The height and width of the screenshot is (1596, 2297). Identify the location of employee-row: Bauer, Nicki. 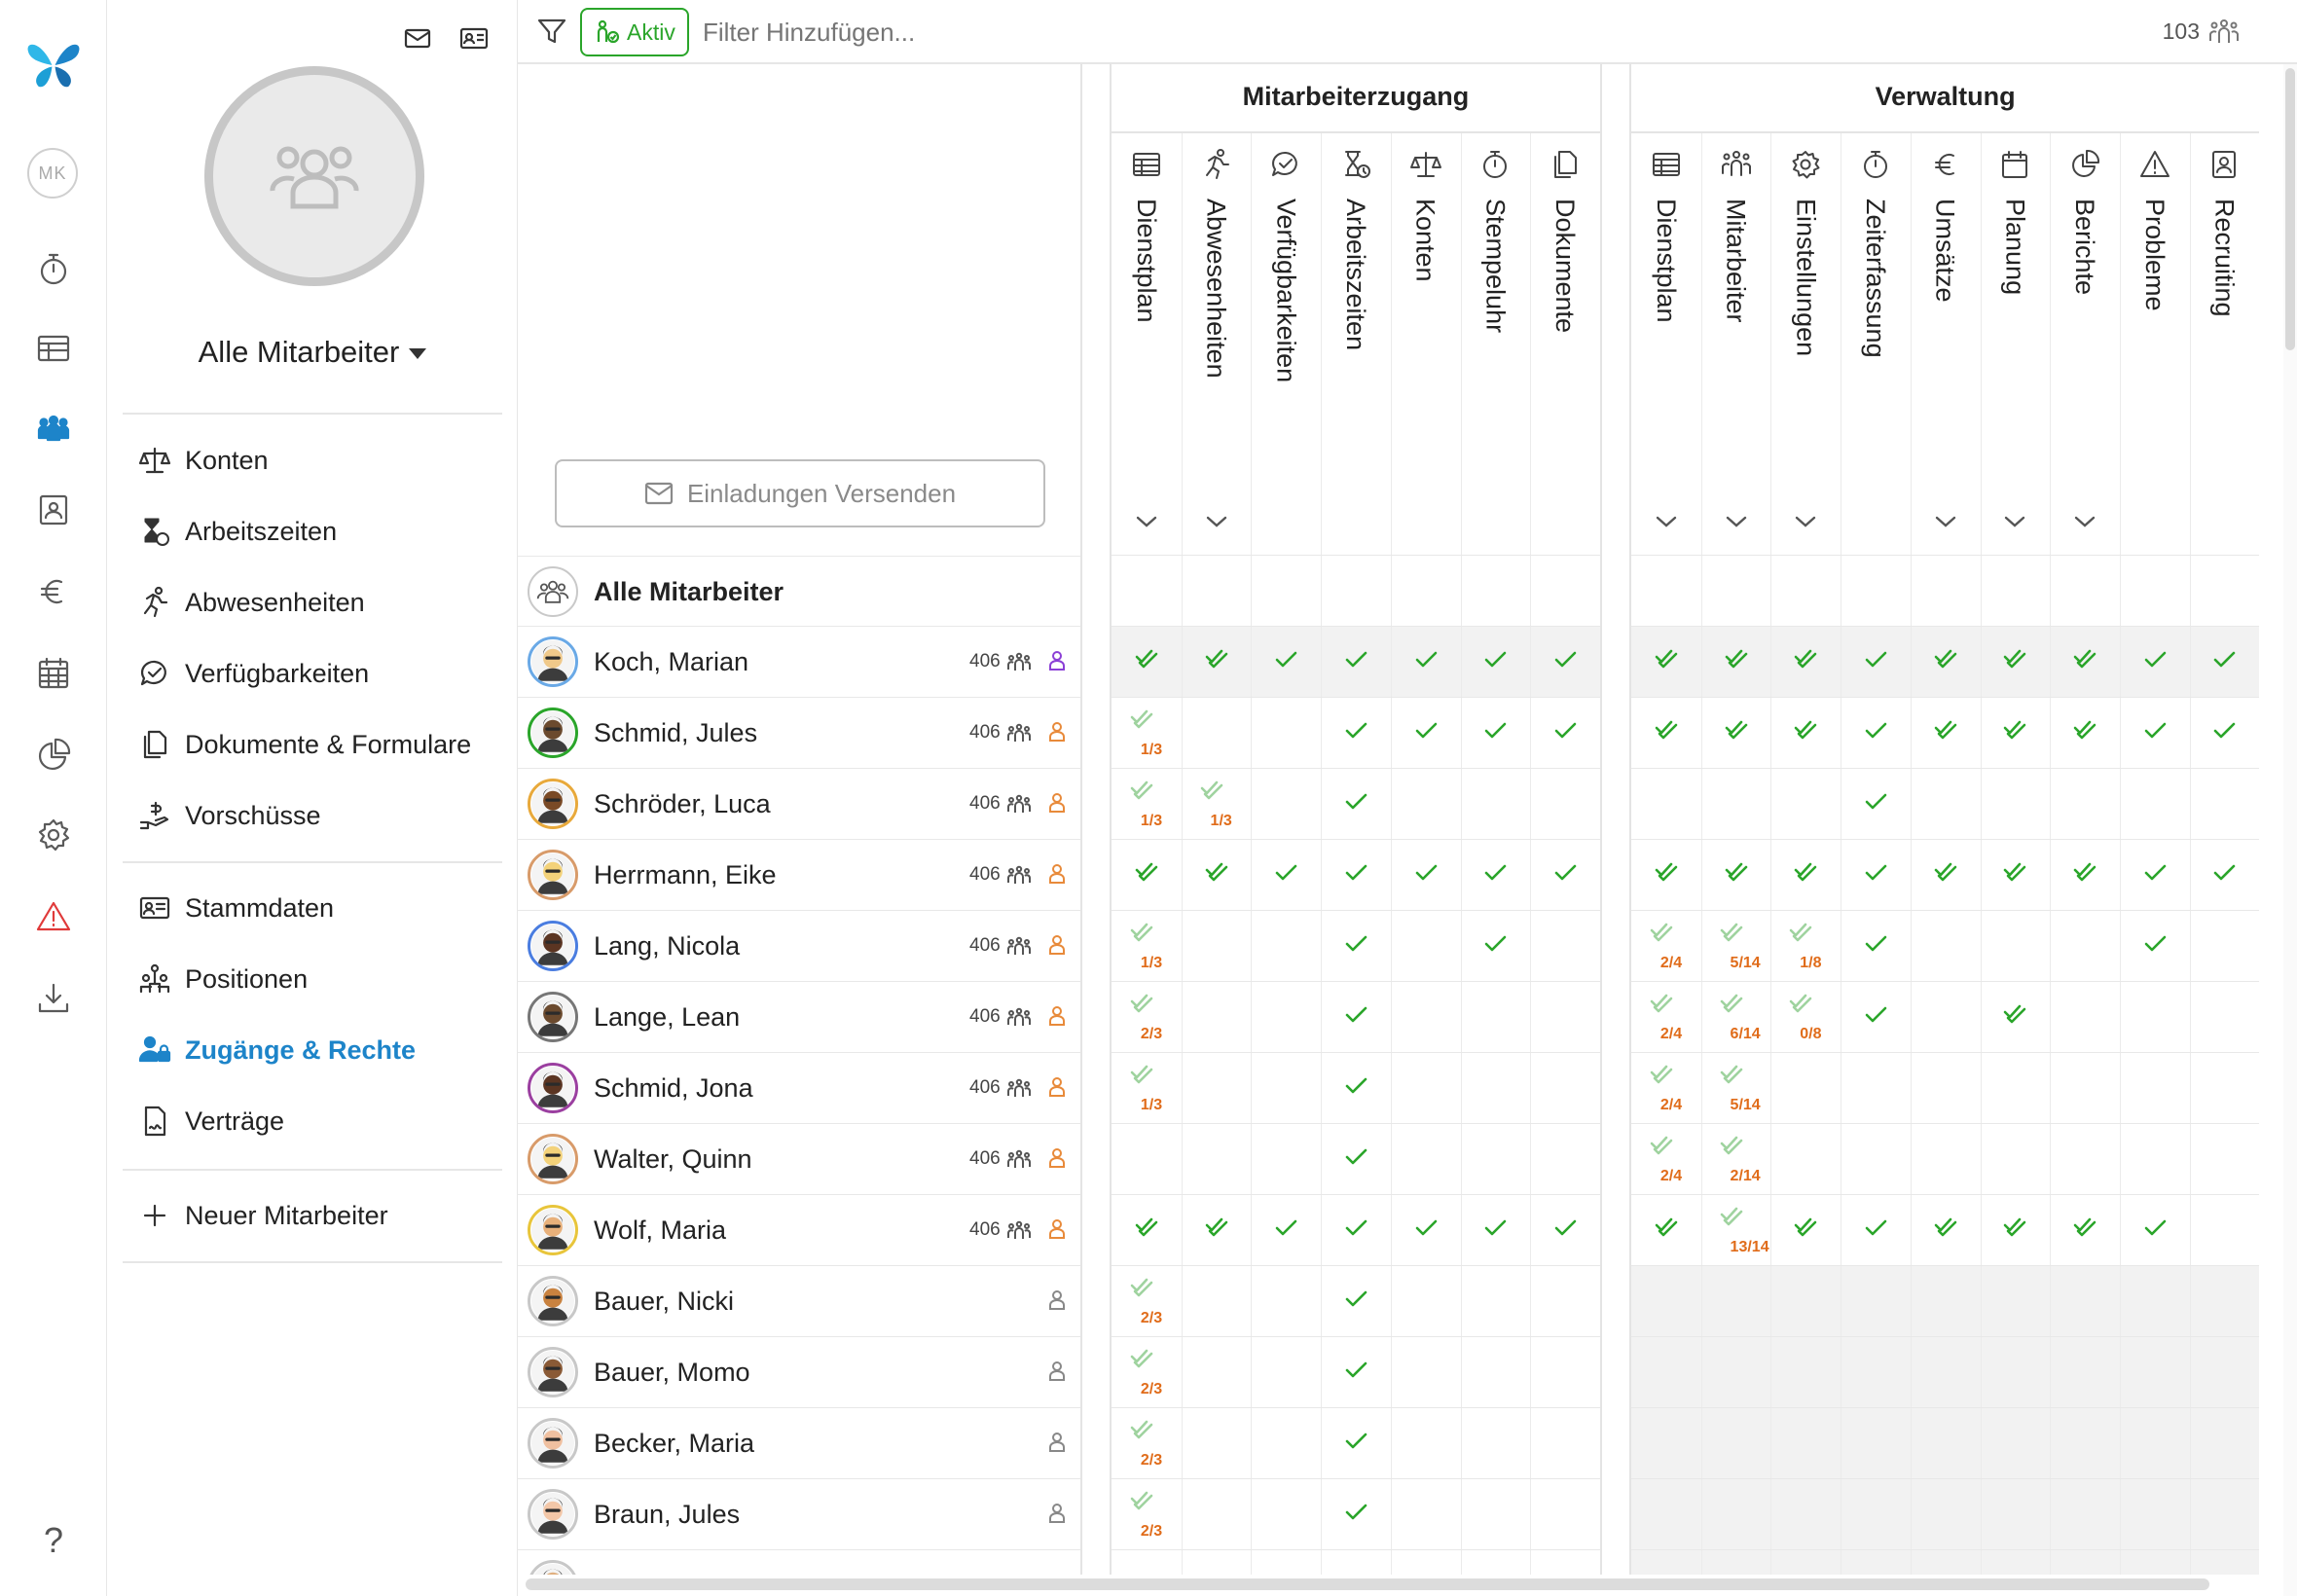
(799, 1300).